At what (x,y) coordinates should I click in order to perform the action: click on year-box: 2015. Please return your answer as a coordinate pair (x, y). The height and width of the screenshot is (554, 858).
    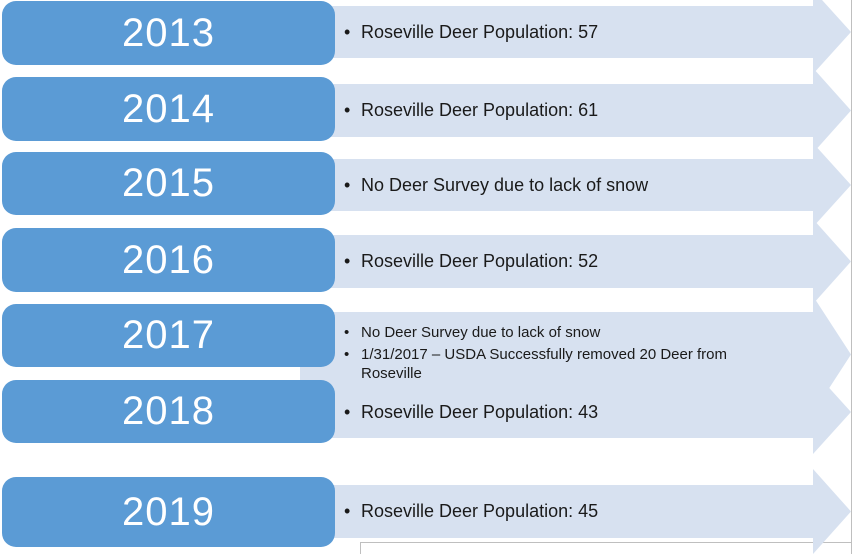
    Looking at the image, I should click on (168, 183).